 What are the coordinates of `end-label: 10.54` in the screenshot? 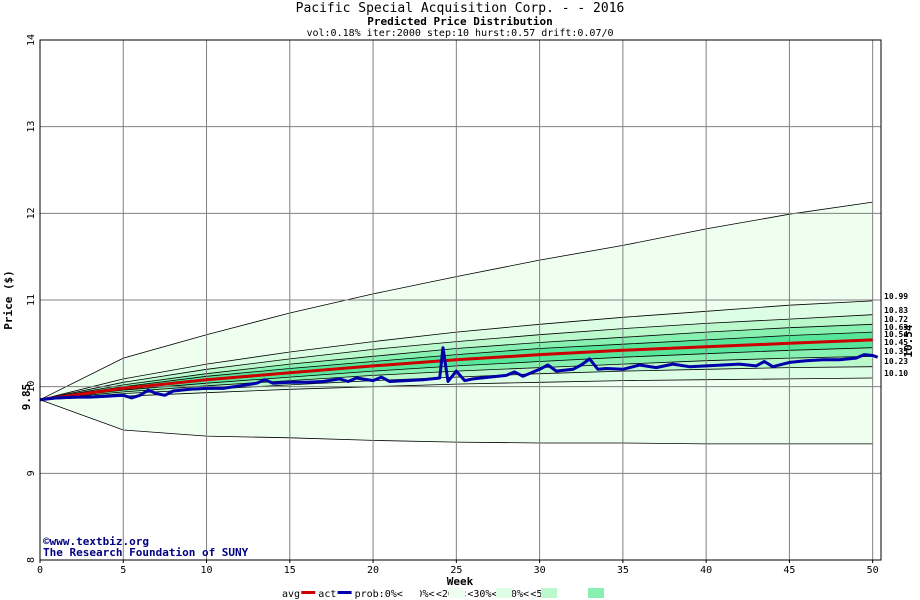 It's located at (896, 334).